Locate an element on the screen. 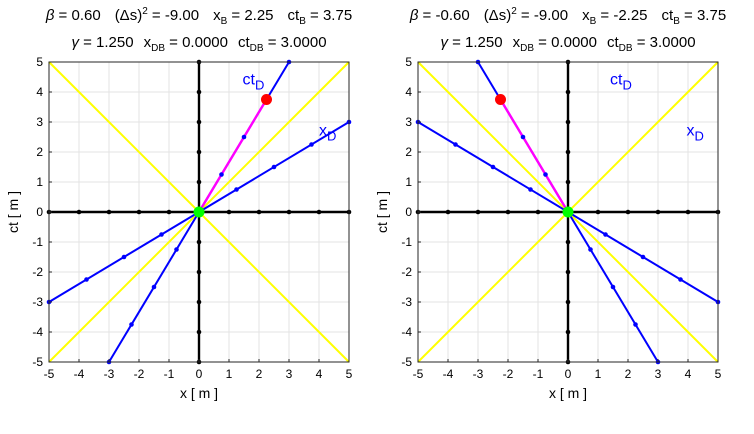 The image size is (754, 434). point-event-B is located at coordinates (266, 99).